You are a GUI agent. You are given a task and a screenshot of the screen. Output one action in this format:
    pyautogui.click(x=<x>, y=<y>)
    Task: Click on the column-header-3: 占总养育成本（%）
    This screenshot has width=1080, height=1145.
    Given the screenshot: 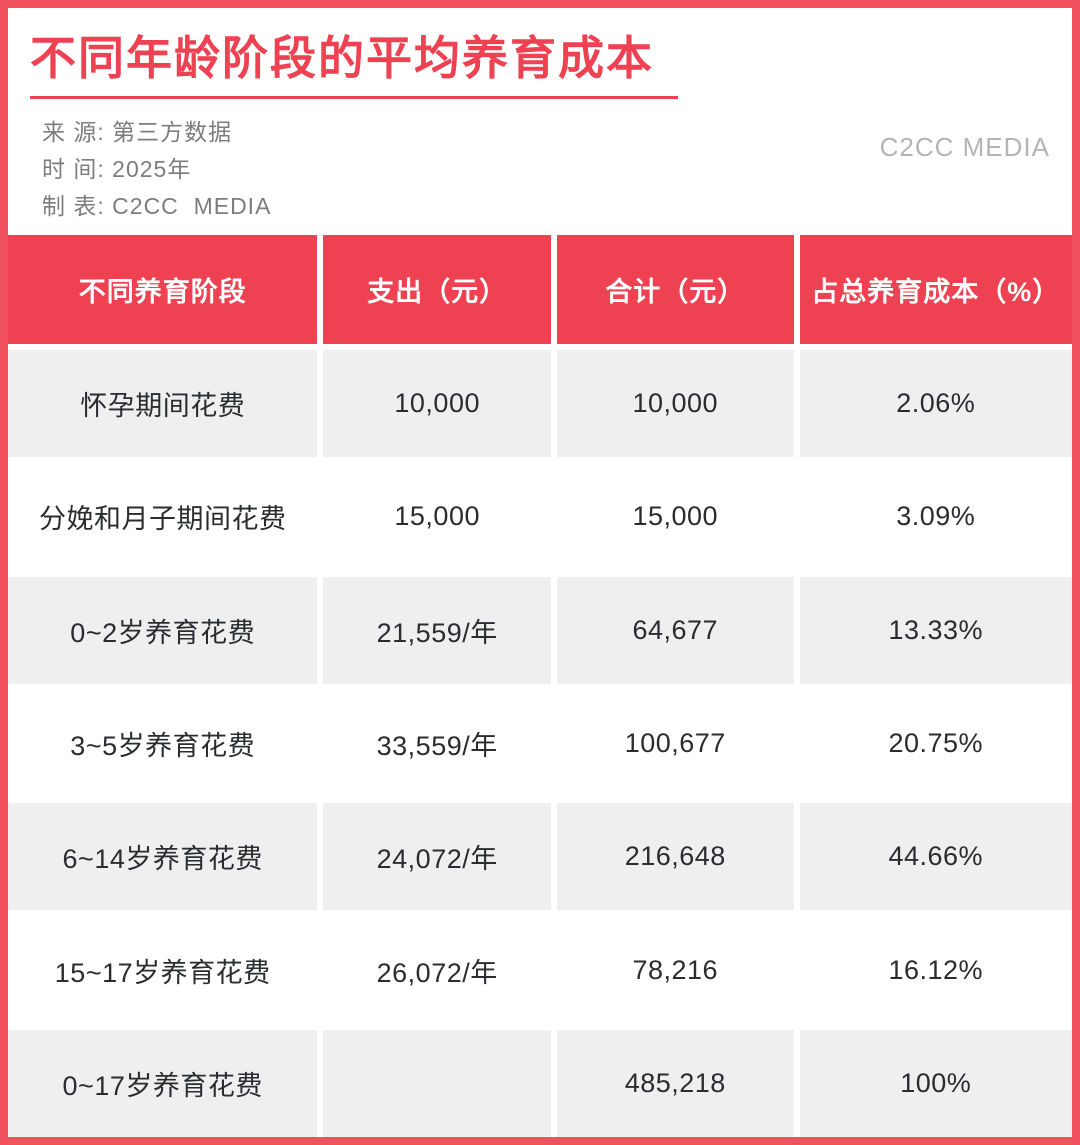 What is the action you would take?
    pyautogui.click(x=935, y=289)
    